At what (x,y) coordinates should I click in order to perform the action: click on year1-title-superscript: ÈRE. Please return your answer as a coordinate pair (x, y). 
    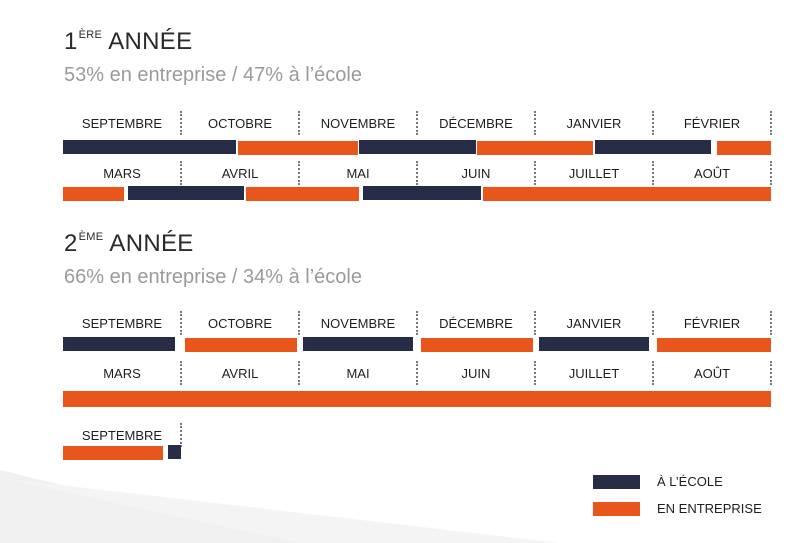
    Looking at the image, I should click on (90, 35).